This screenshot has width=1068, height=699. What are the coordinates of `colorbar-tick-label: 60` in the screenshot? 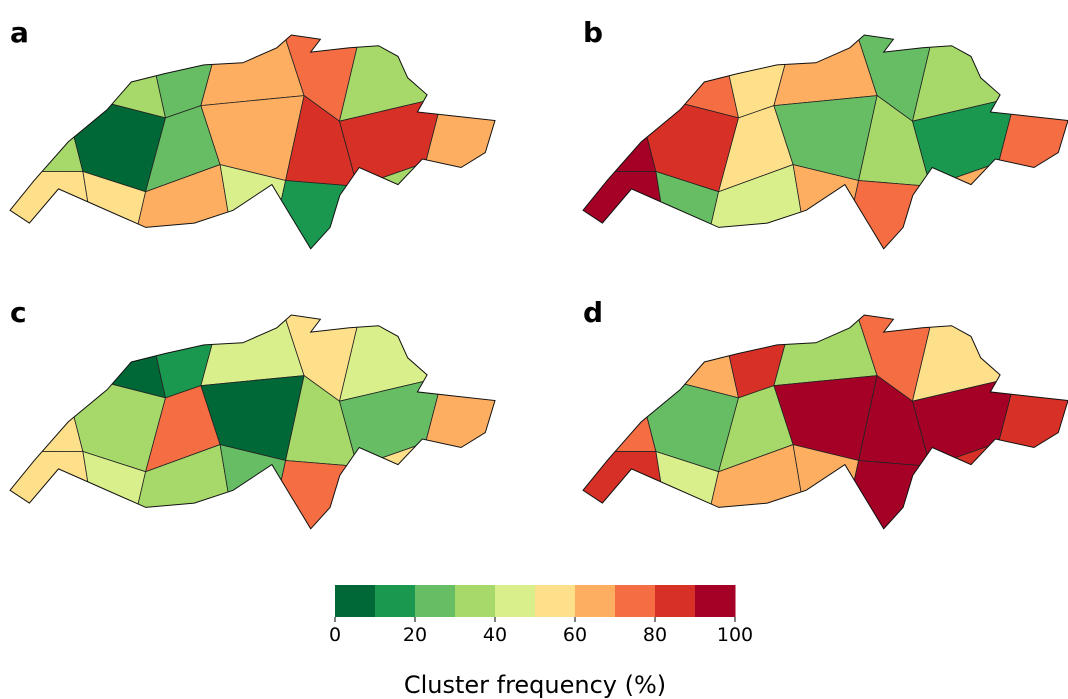 It's located at (575, 635).